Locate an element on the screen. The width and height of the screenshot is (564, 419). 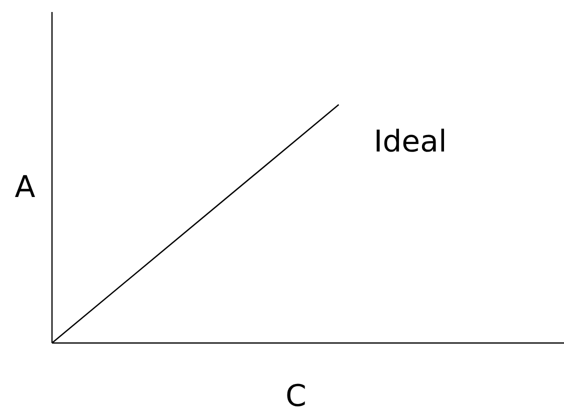
x-axis-title: C is located at coordinates (296, 396).